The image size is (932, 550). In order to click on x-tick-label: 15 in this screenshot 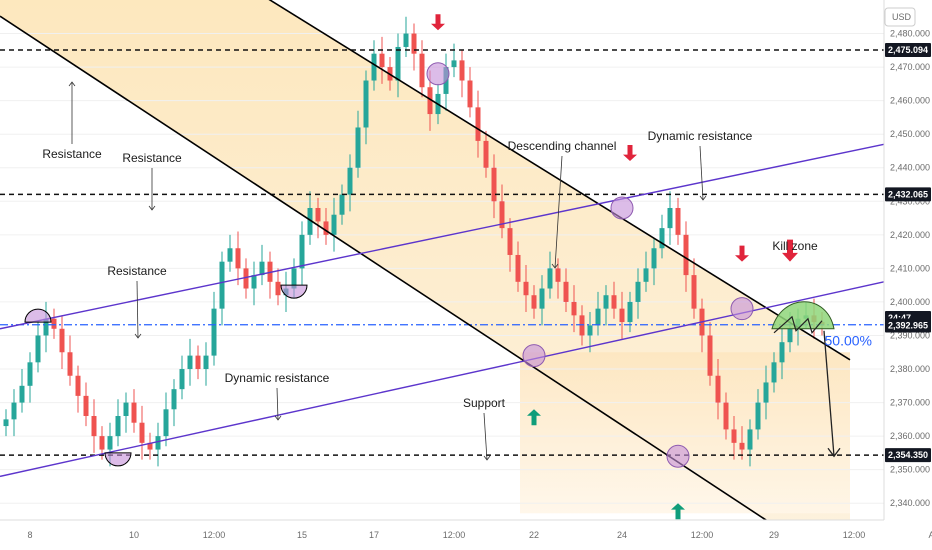, I will do `click(302, 535)`.